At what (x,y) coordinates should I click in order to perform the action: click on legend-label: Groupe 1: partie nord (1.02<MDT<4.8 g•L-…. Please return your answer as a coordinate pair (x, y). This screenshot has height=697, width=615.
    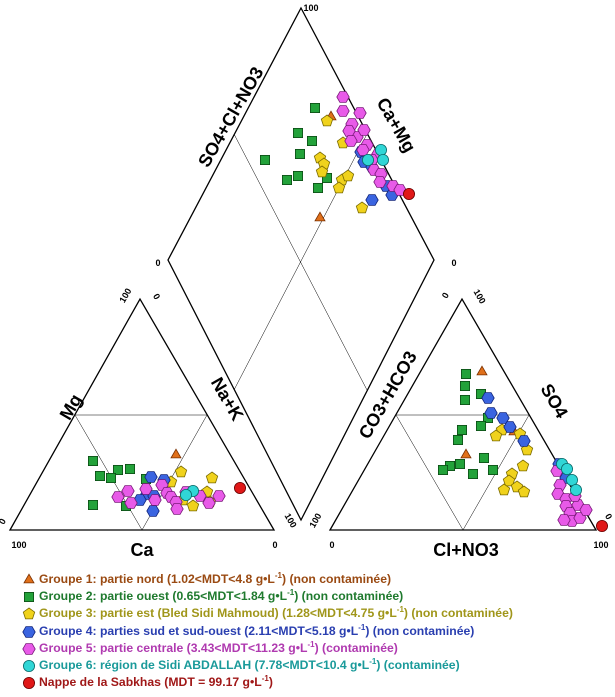
    Looking at the image, I should click on (215, 579).